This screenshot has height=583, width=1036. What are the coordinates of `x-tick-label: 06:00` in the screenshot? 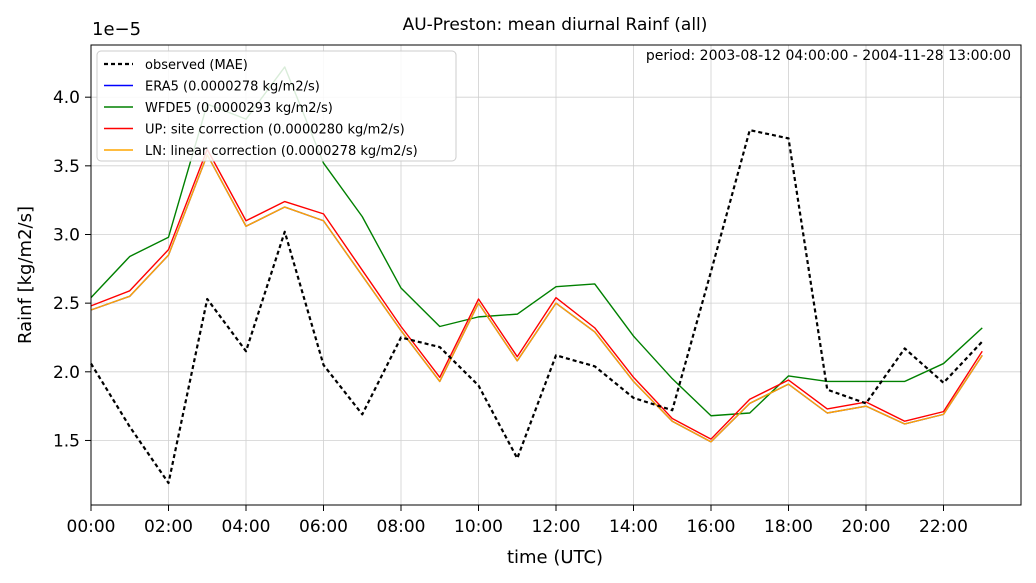 It's located at (323, 527).